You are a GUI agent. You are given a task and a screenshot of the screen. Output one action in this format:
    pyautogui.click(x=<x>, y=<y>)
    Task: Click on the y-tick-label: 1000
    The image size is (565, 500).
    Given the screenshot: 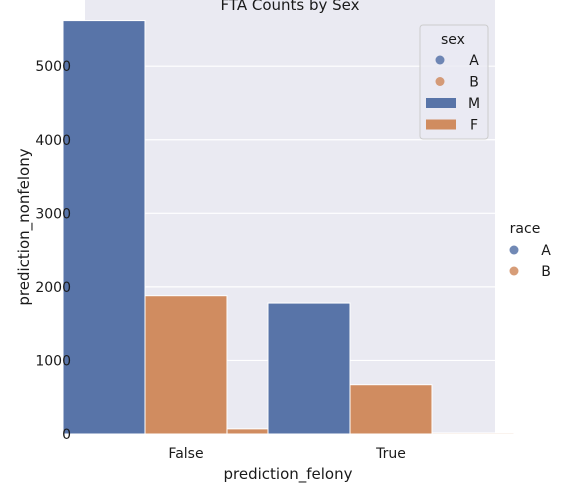 What is the action you would take?
    pyautogui.click(x=53, y=361)
    